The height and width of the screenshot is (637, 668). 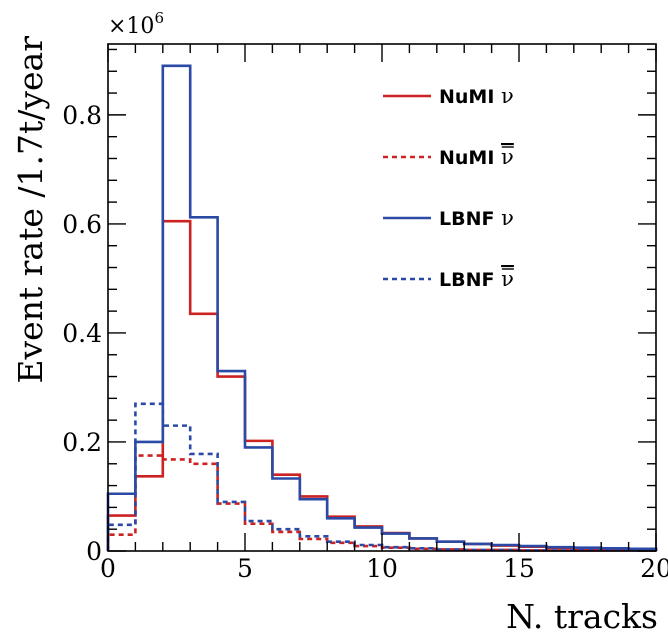 I want to click on y-tick-label: 0.2, so click(x=82, y=442).